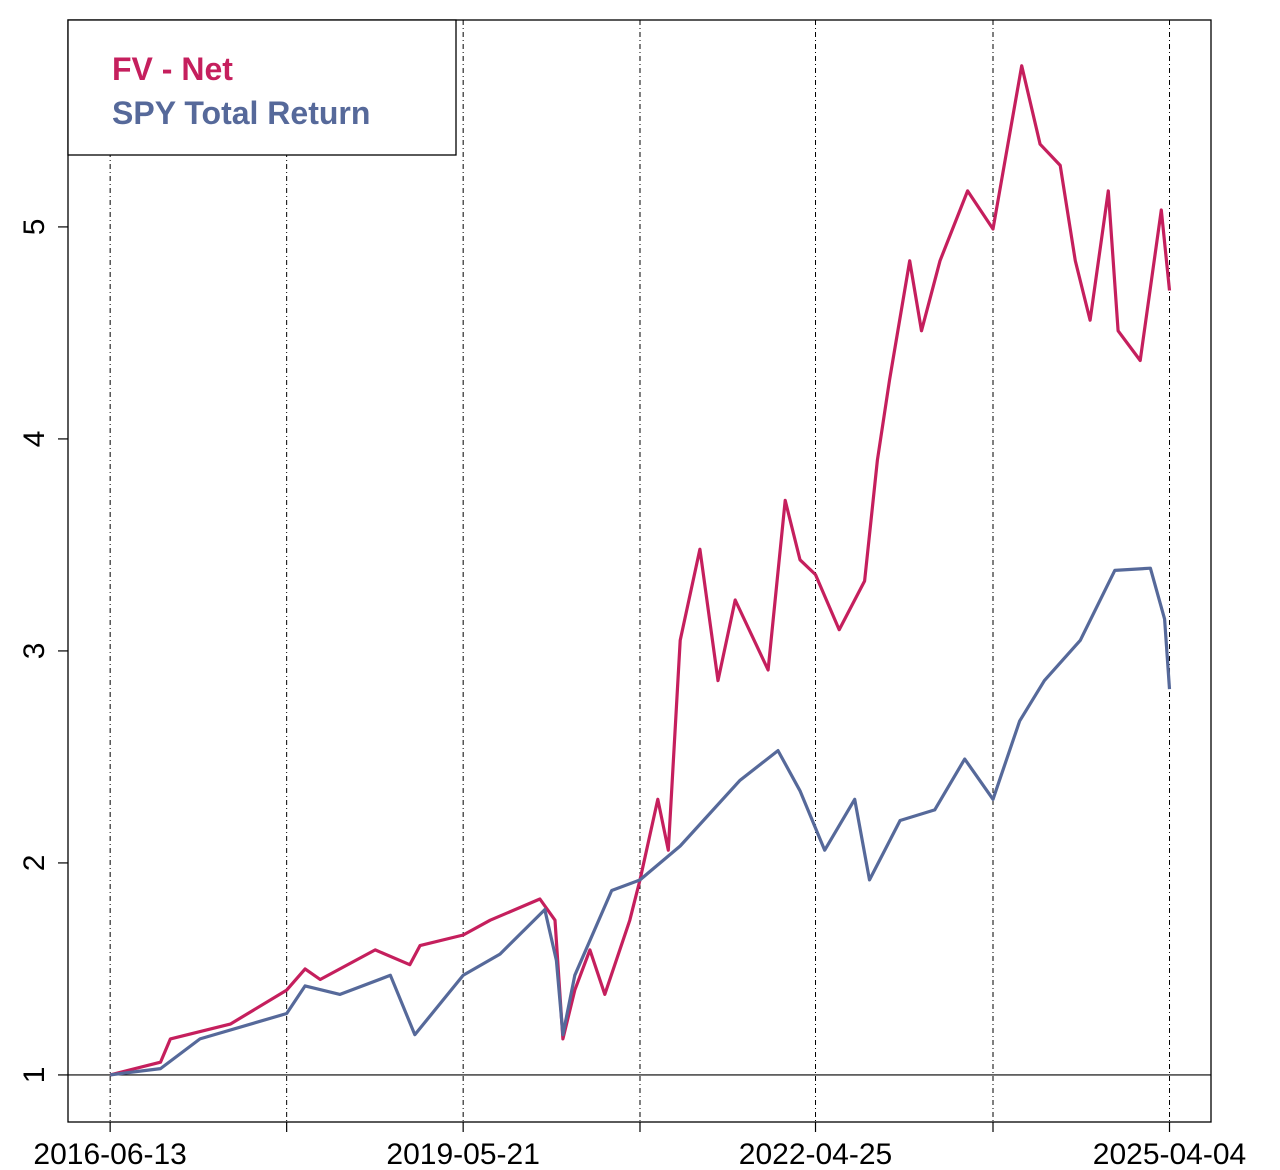 Image resolution: width=1280 pixels, height=1170 pixels. Describe the element at coordinates (462, 1154) in the screenshot. I see `x-tick-label: 2019-05-21` at that location.